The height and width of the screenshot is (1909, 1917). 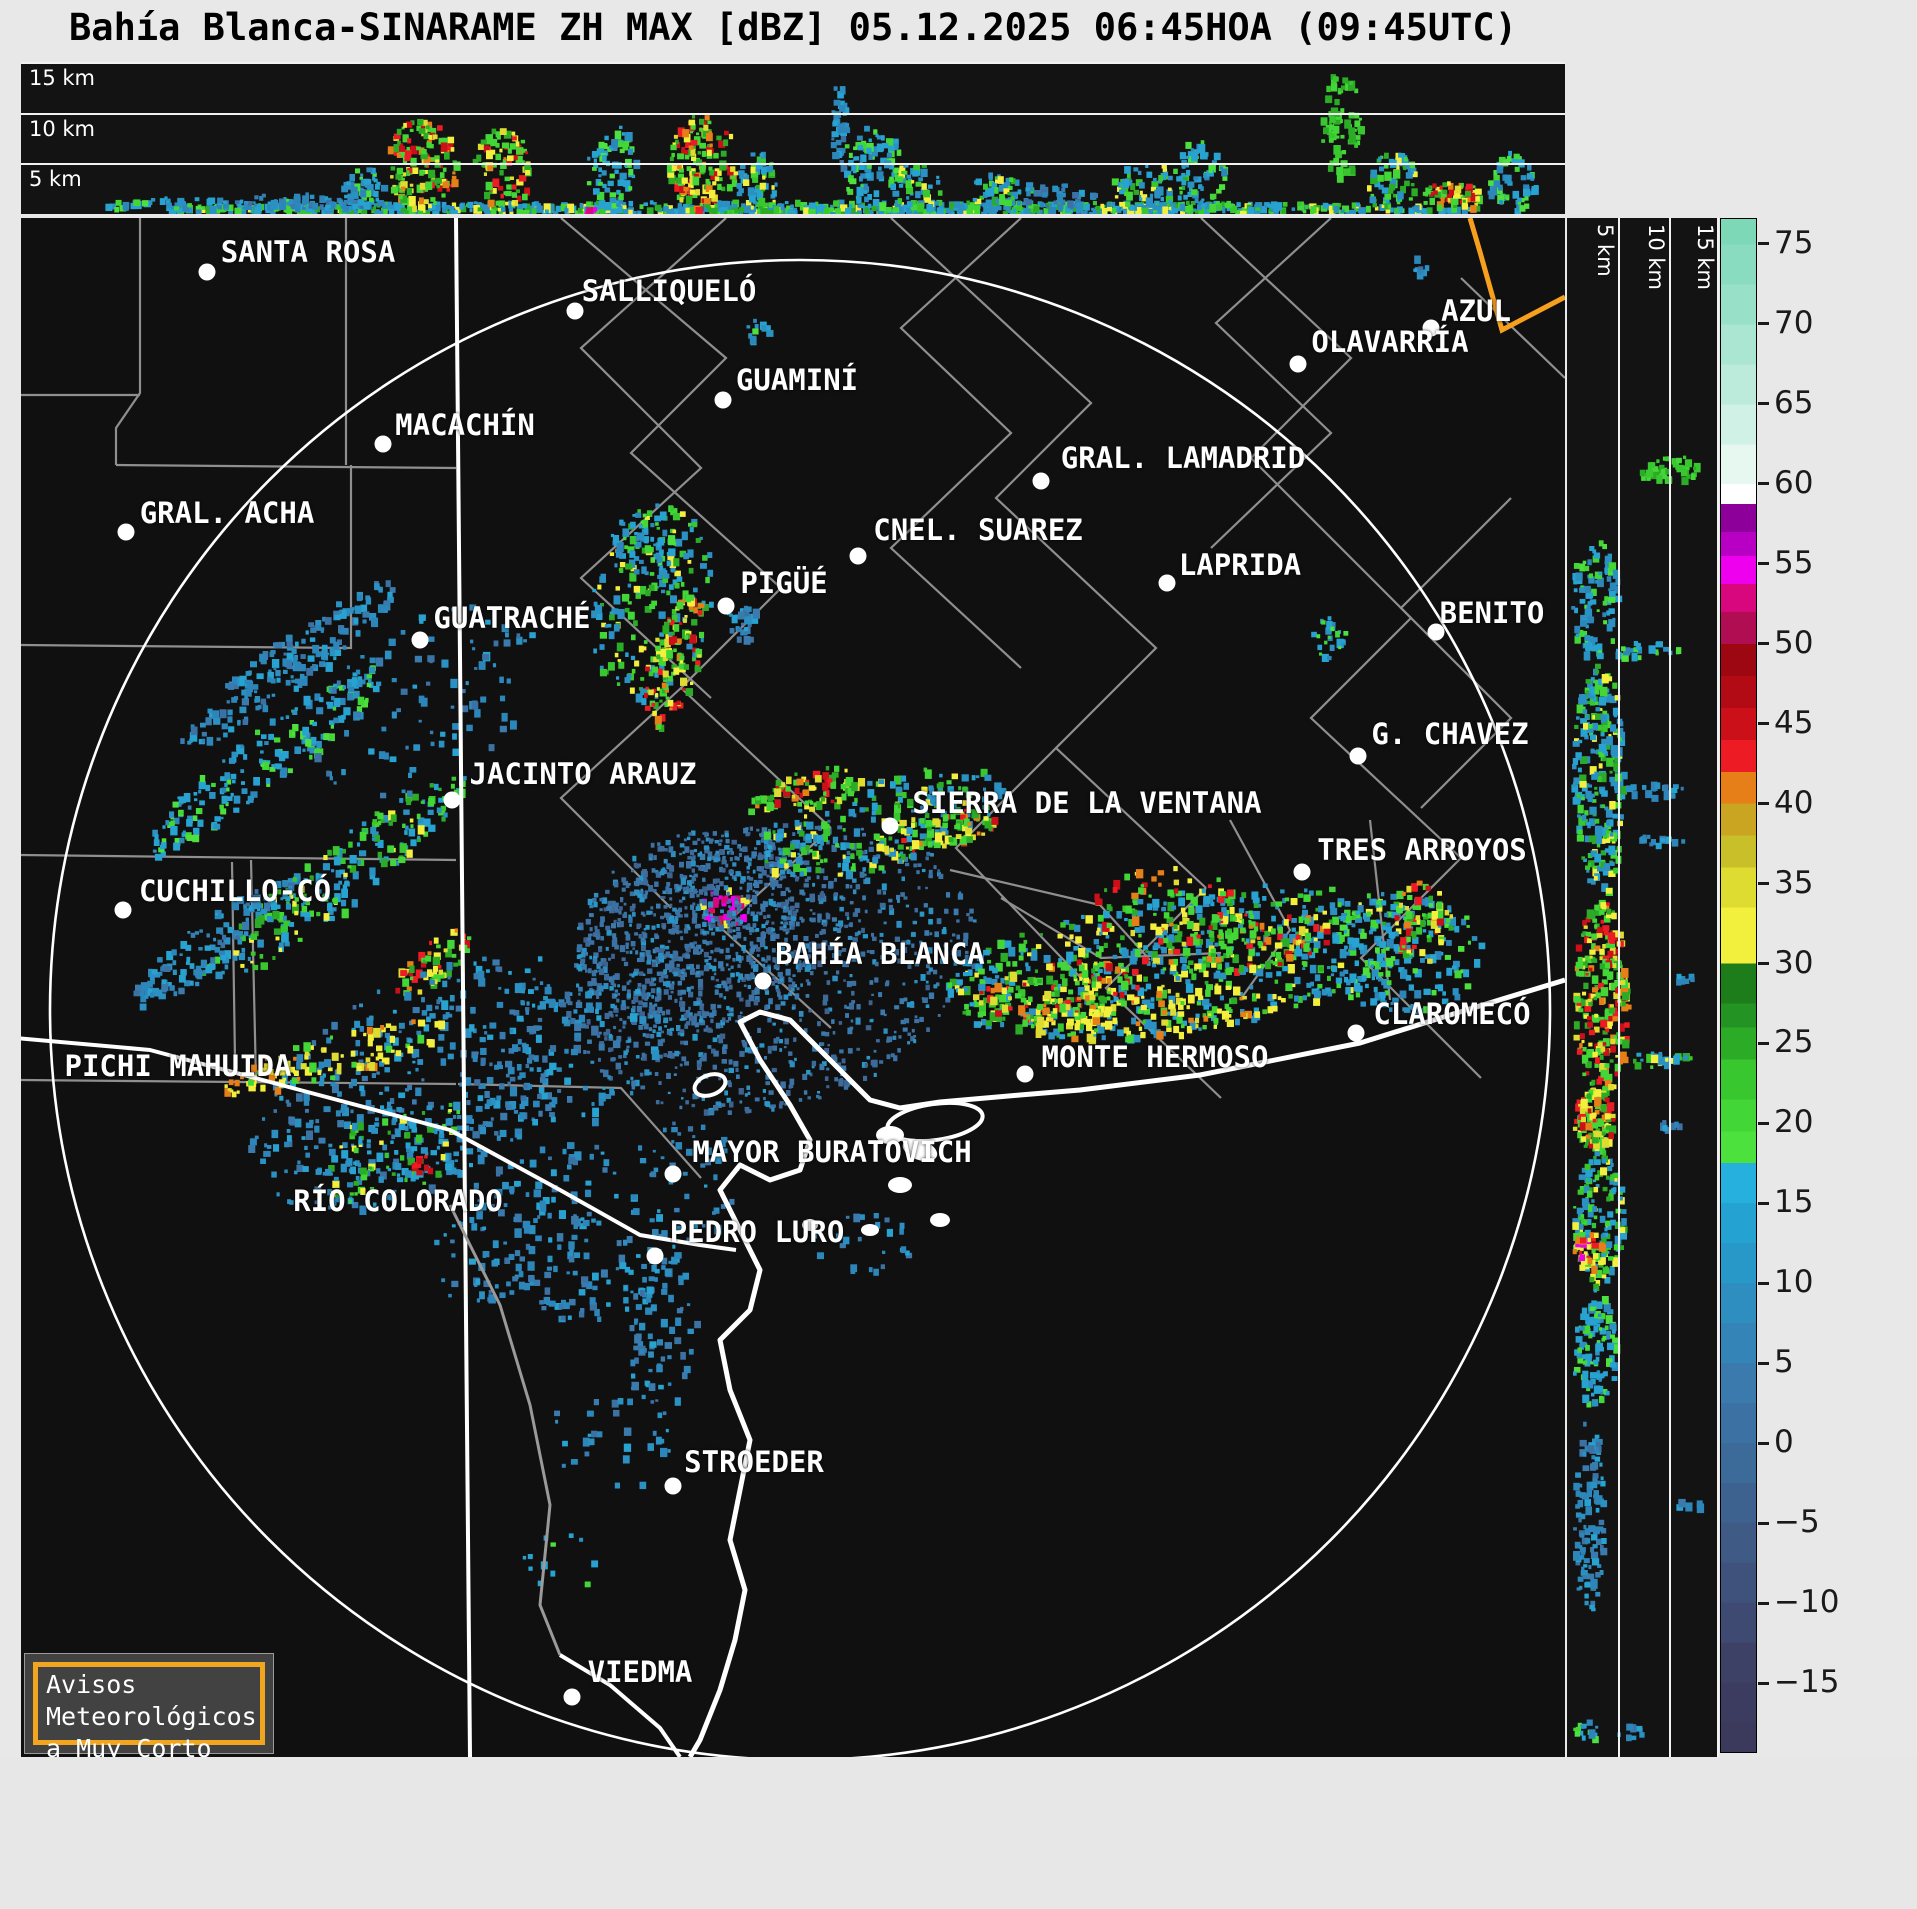 I want to click on right-axis-label-15km: 15 km, so click(x=1705, y=257).